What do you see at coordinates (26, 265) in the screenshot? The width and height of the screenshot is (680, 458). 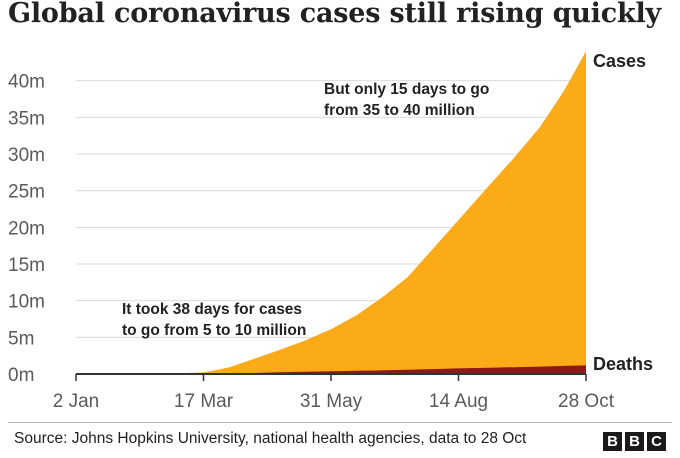 I see `y-tick-label: 15m` at bounding box center [26, 265].